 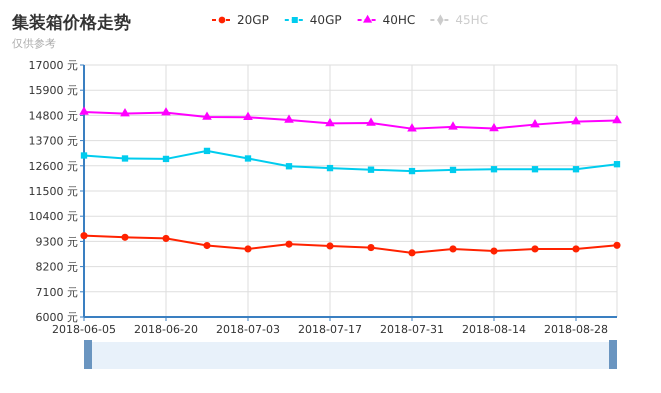 I want to click on y-tick-label: 15900 元, so click(x=53, y=91).